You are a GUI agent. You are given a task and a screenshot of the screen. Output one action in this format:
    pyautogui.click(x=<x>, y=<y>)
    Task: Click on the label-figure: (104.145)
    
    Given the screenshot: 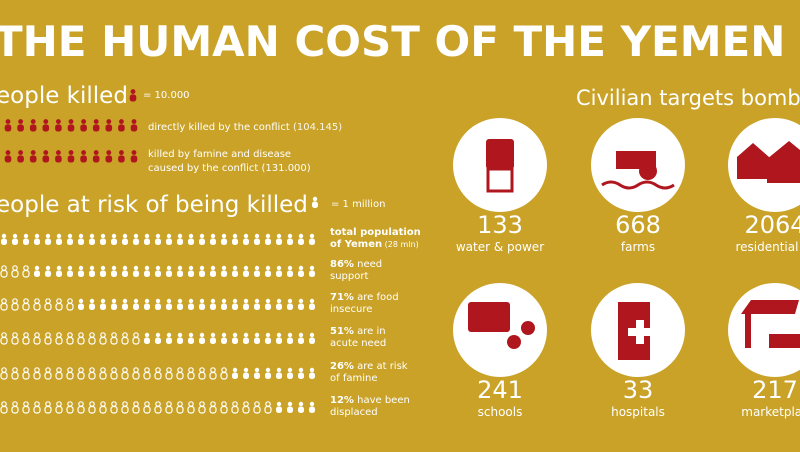 What is the action you would take?
    pyautogui.click(x=316, y=127)
    